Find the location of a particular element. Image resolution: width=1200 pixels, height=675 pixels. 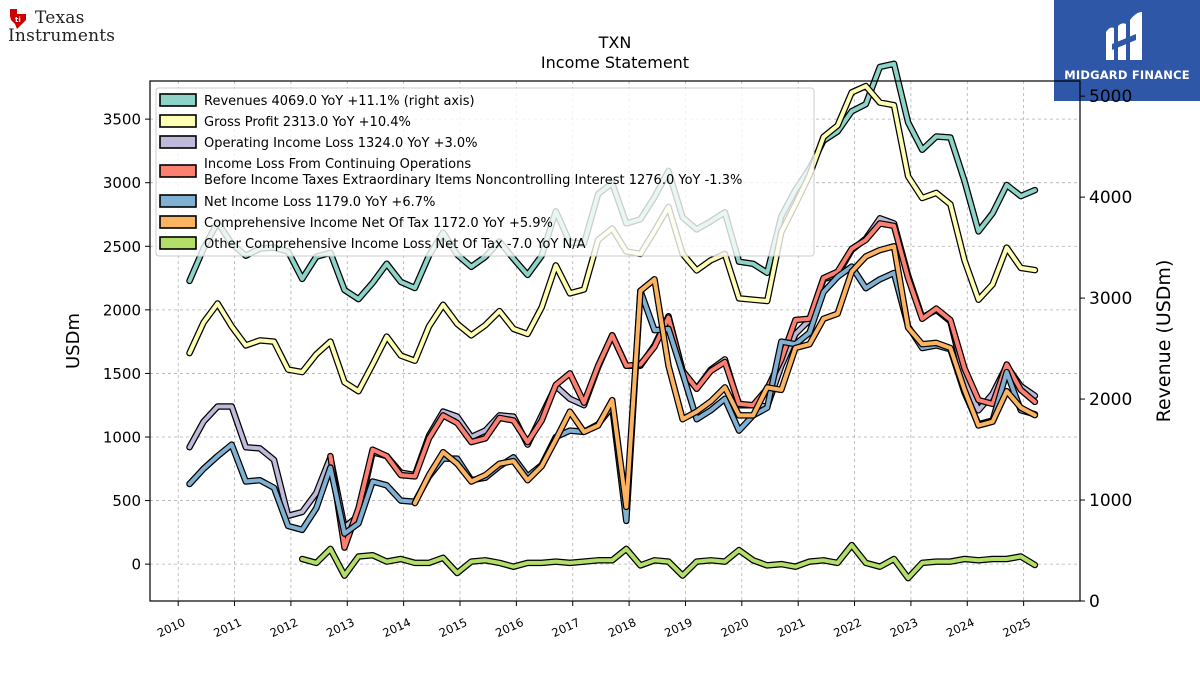

ti-logo-line1: Texas is located at coordinates (60, 18).